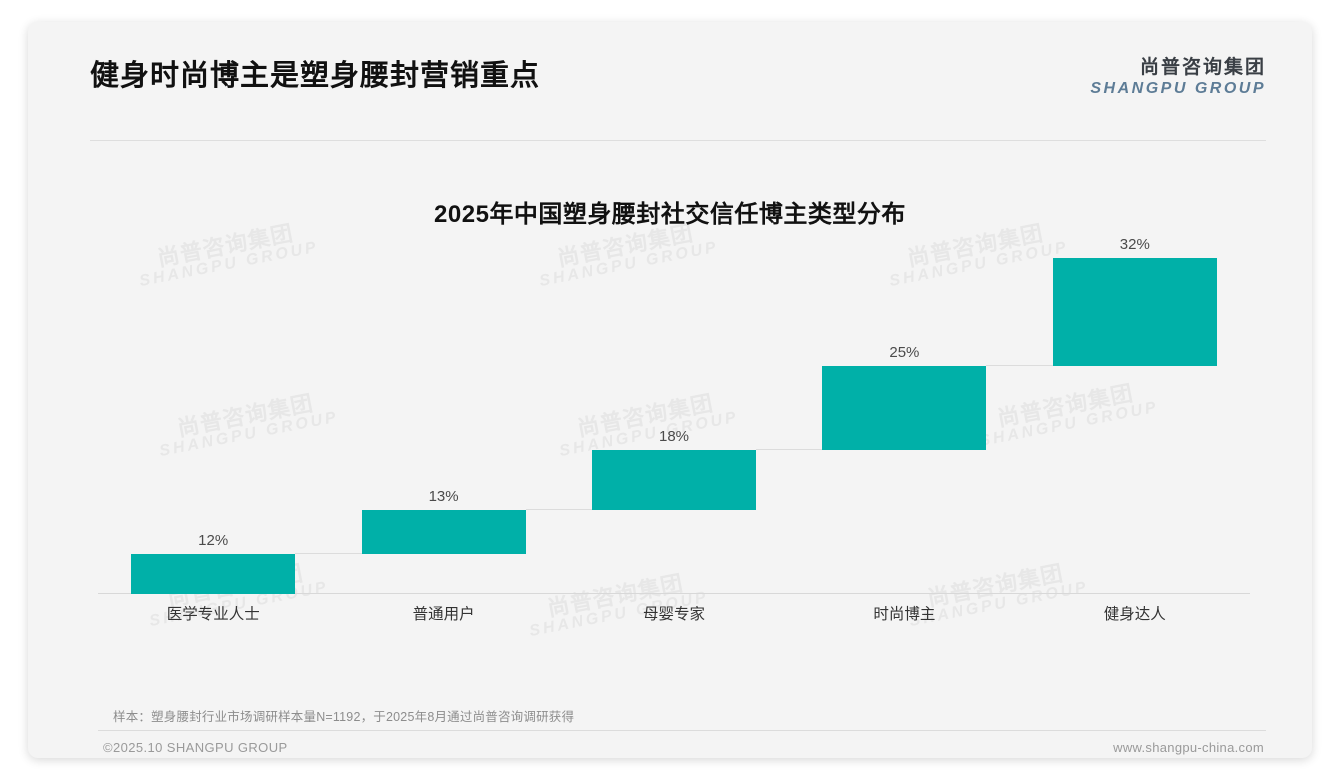 The width and height of the screenshot is (1340, 780). Describe the element at coordinates (904, 407) in the screenshot. I see `bar-时尚博主` at that location.